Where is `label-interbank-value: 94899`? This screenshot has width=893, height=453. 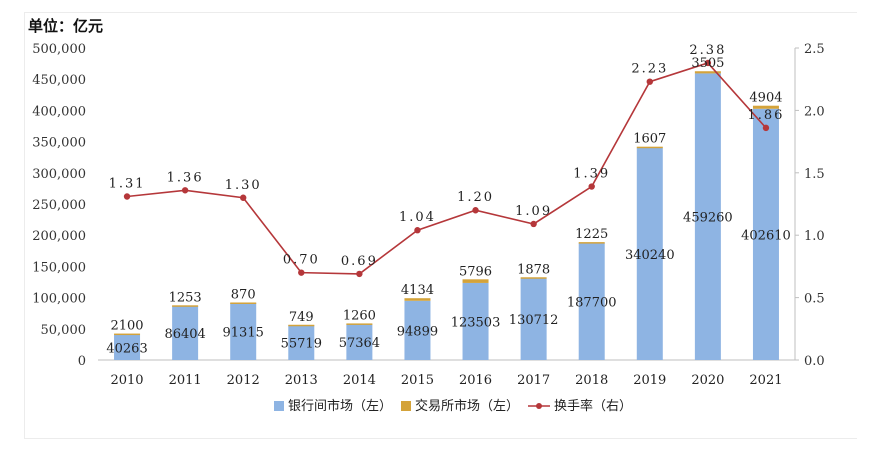
label-interbank-value: 94899 is located at coordinates (417, 331).